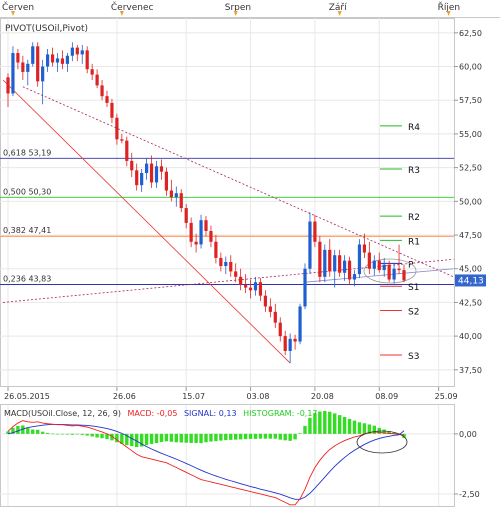  Describe the element at coordinates (414, 128) in the screenshot. I see `pivot-label: R4` at that location.